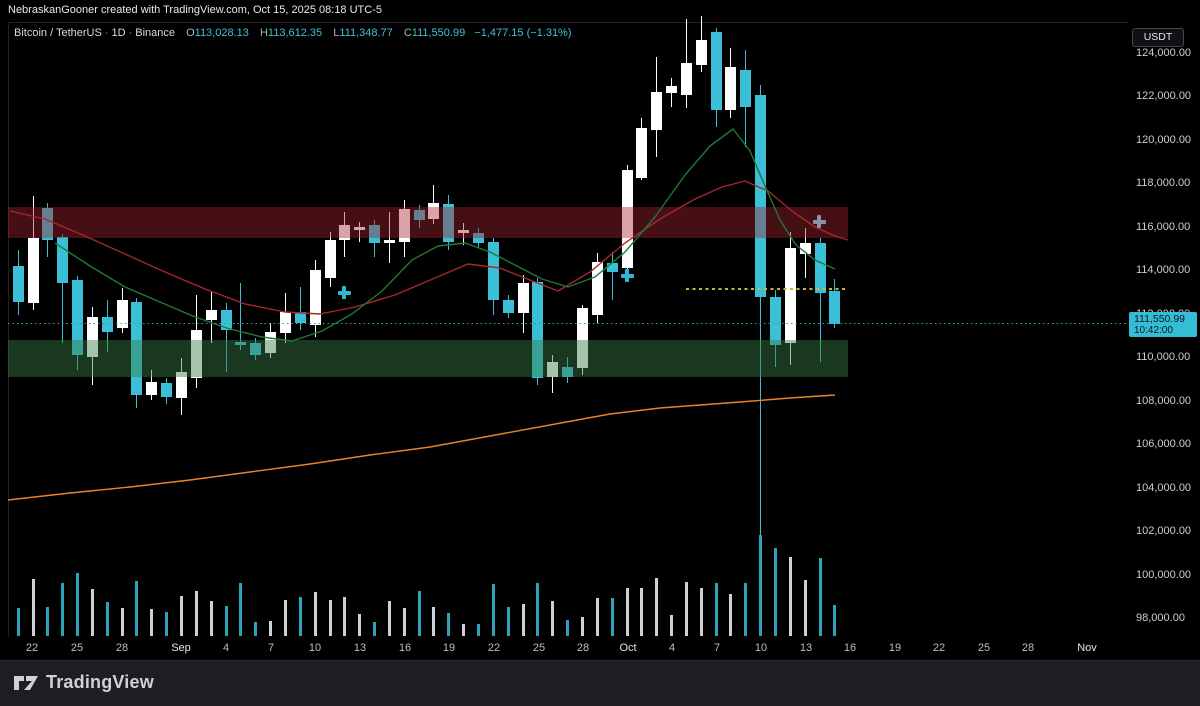  I want to click on time-axis-label: 7, so click(717, 648).